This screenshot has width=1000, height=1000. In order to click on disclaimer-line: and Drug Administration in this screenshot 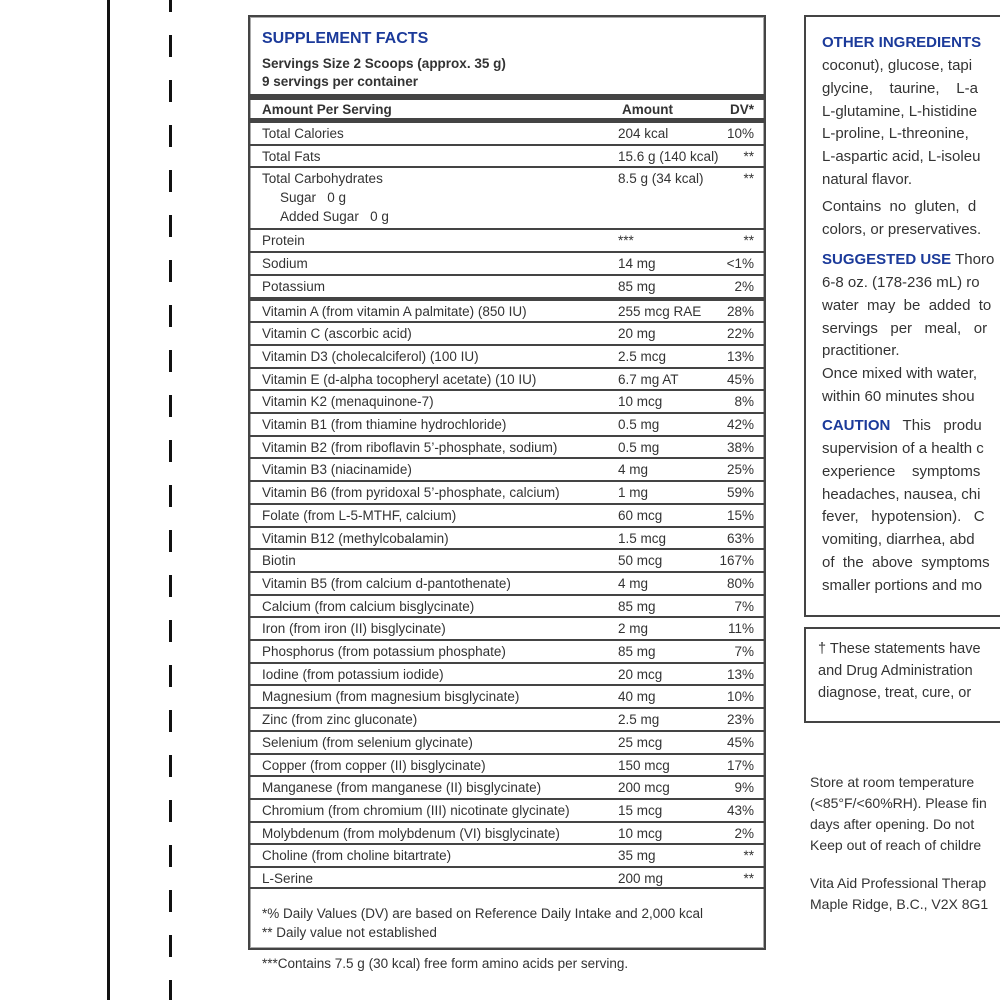, I will do `click(895, 671)`.